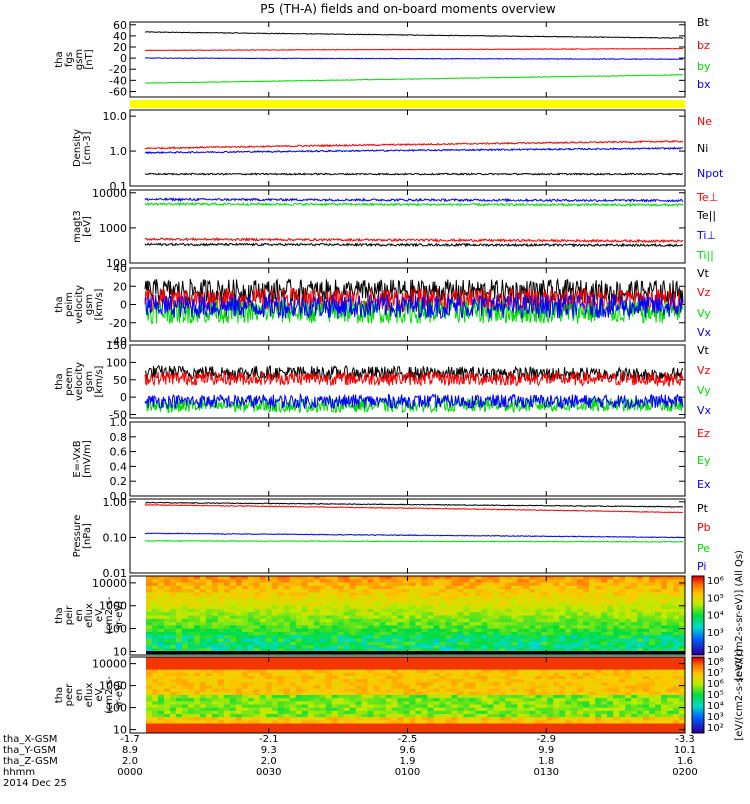 The height and width of the screenshot is (804, 750). Describe the element at coordinates (706, 235) in the screenshot. I see `panel-temp-legend-ti: Ti⊥` at that location.